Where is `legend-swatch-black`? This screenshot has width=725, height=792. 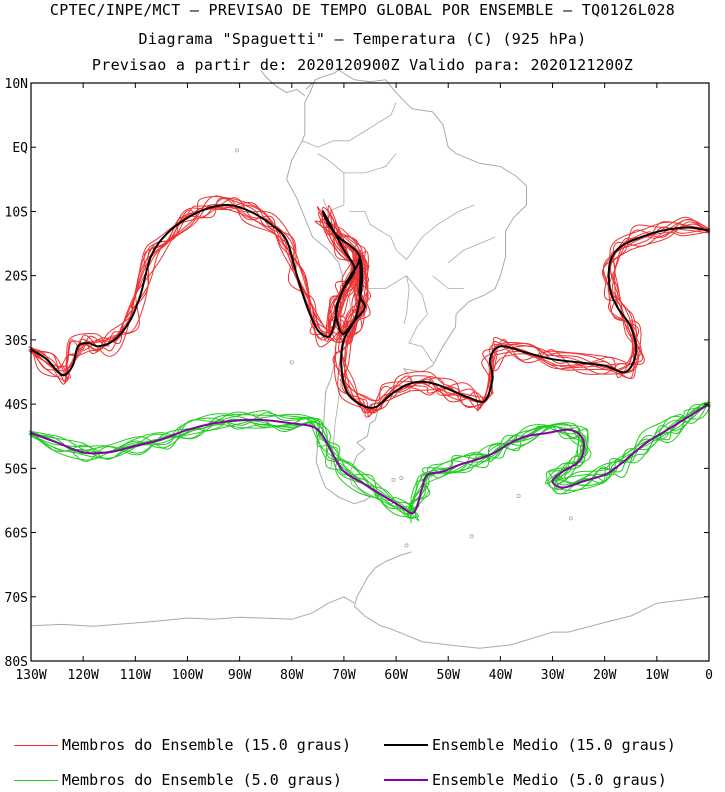
legend-swatch-black is located at coordinates (406, 745).